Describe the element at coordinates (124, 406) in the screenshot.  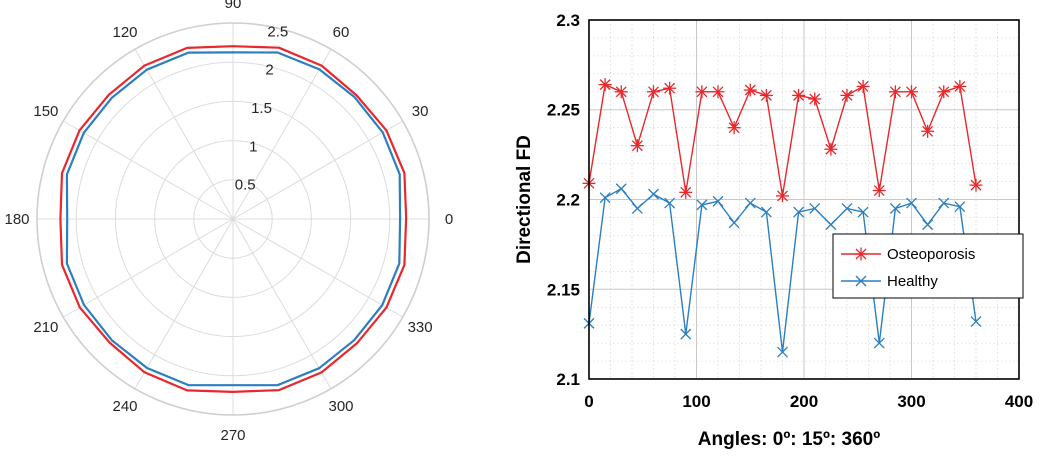
I see `polar-angle-tick: 240` at that location.